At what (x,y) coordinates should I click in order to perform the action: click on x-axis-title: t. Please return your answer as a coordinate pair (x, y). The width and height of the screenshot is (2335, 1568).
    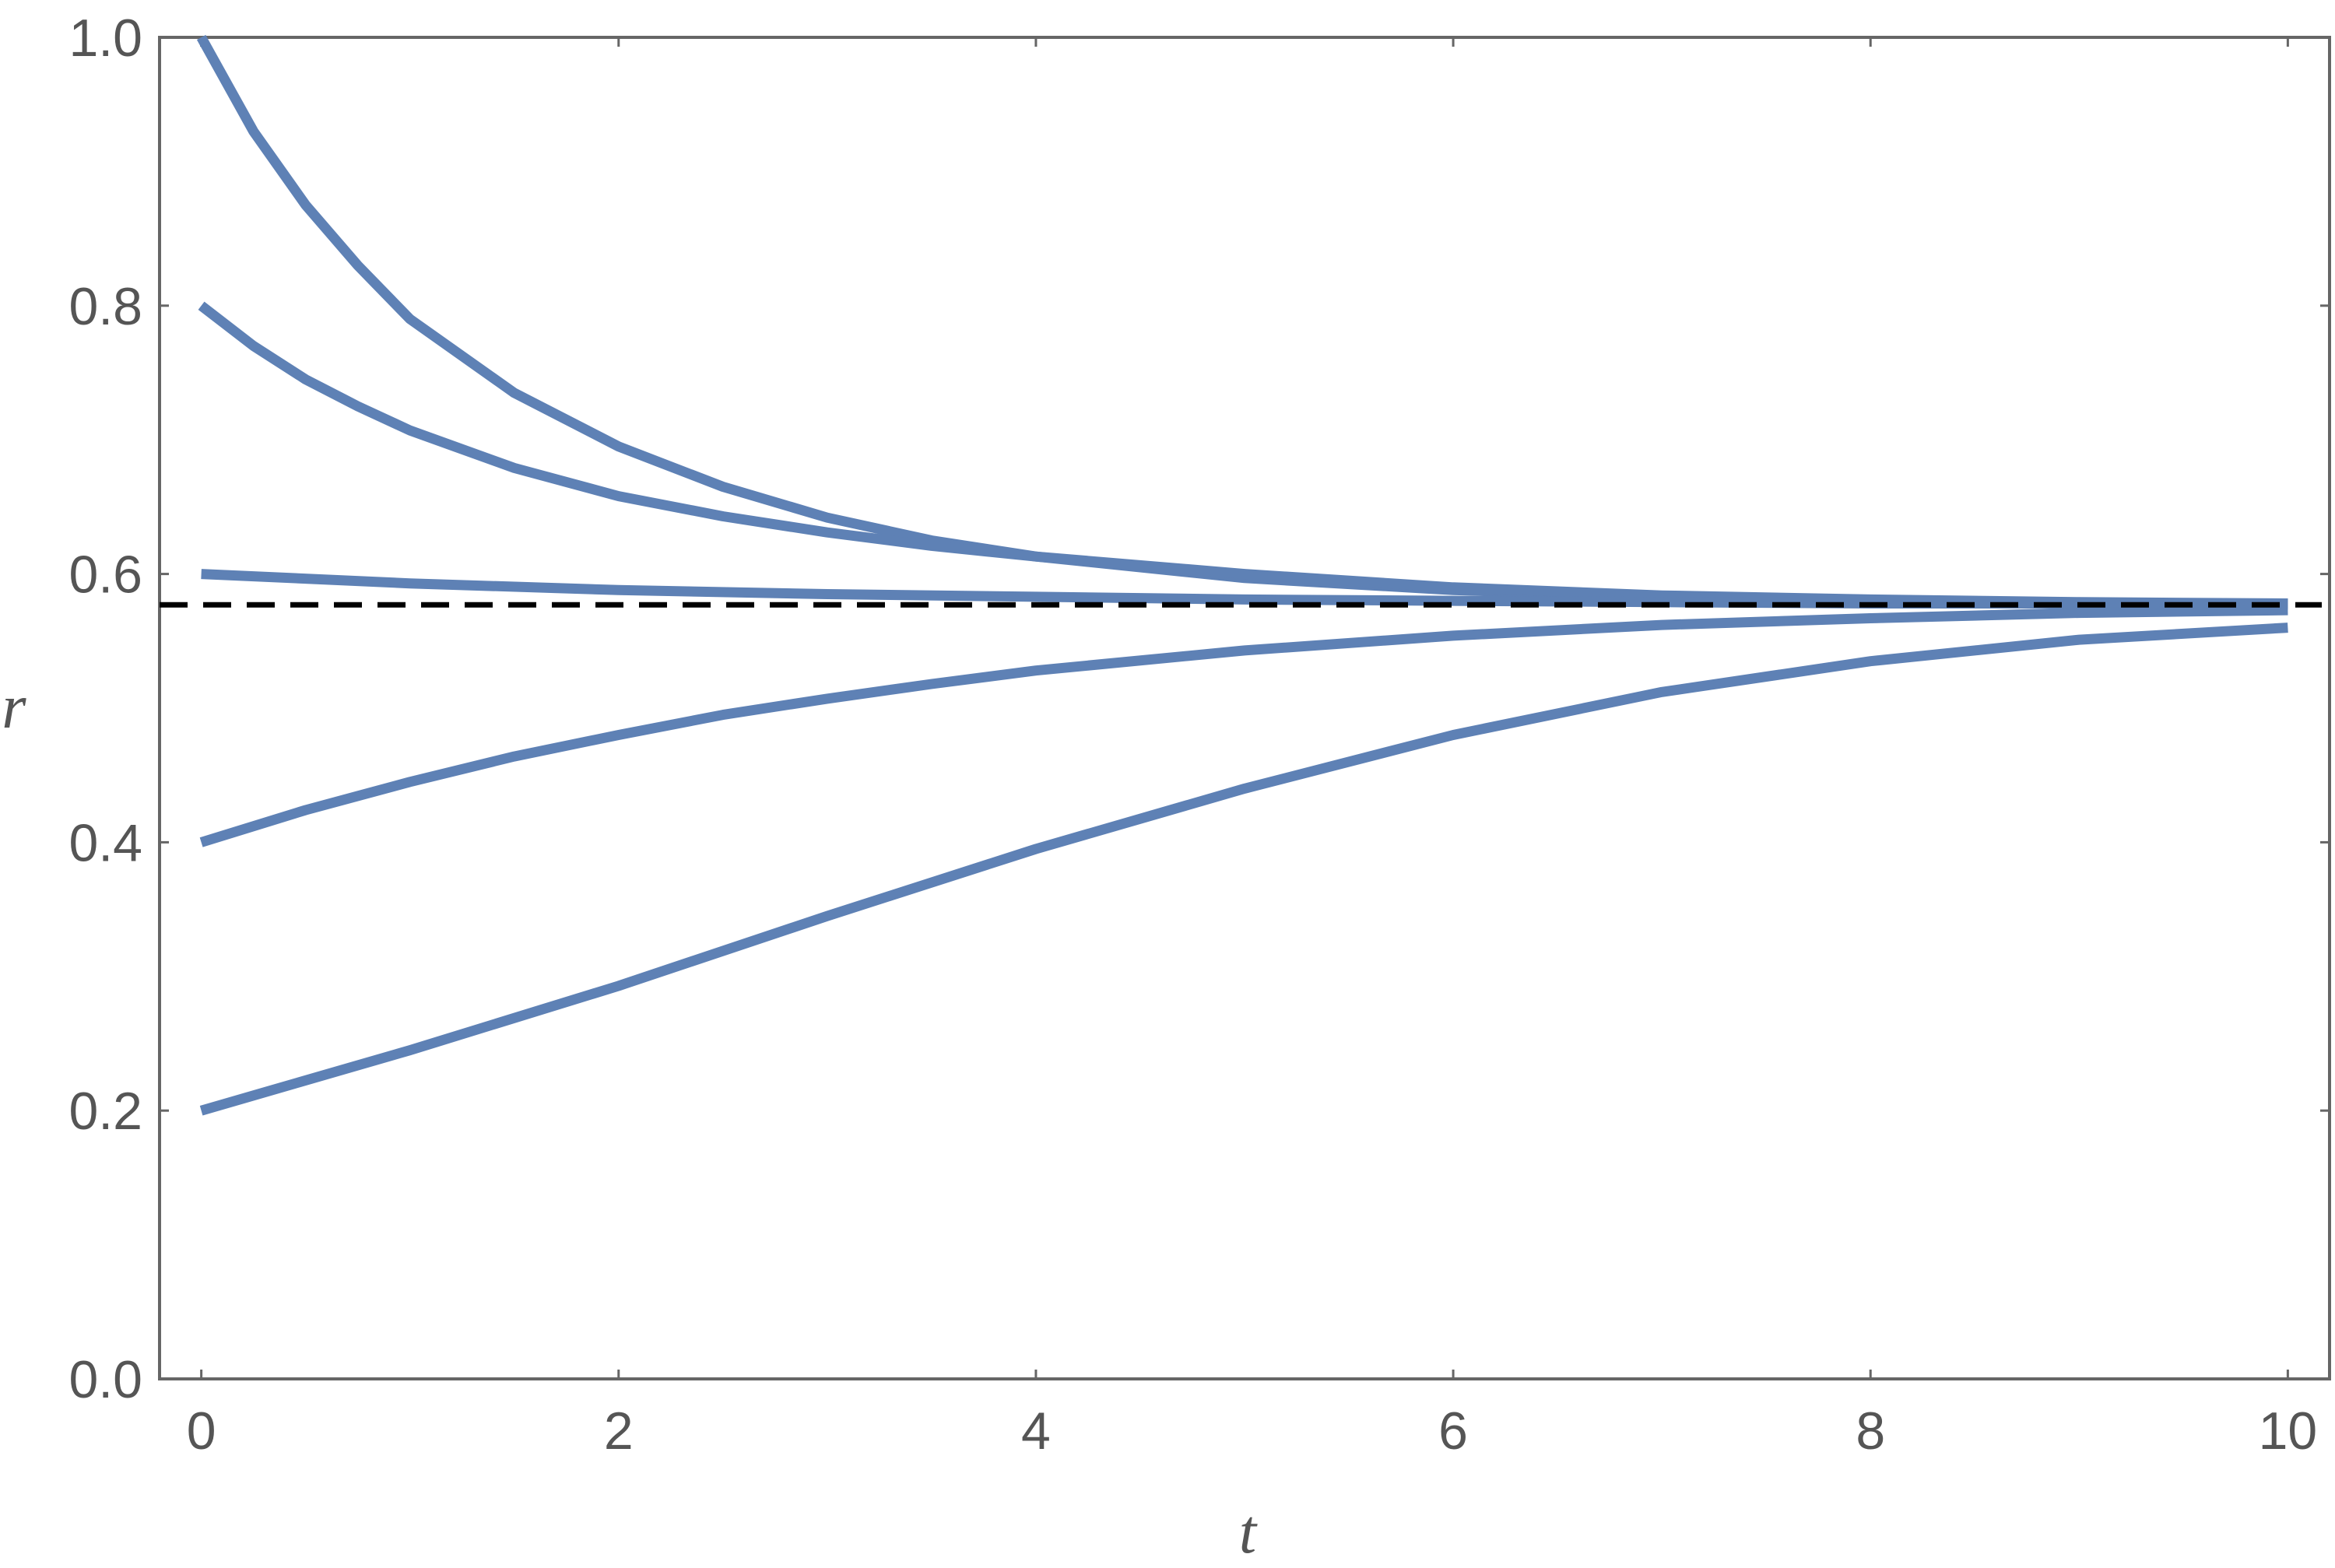
    Looking at the image, I should click on (1248, 1532).